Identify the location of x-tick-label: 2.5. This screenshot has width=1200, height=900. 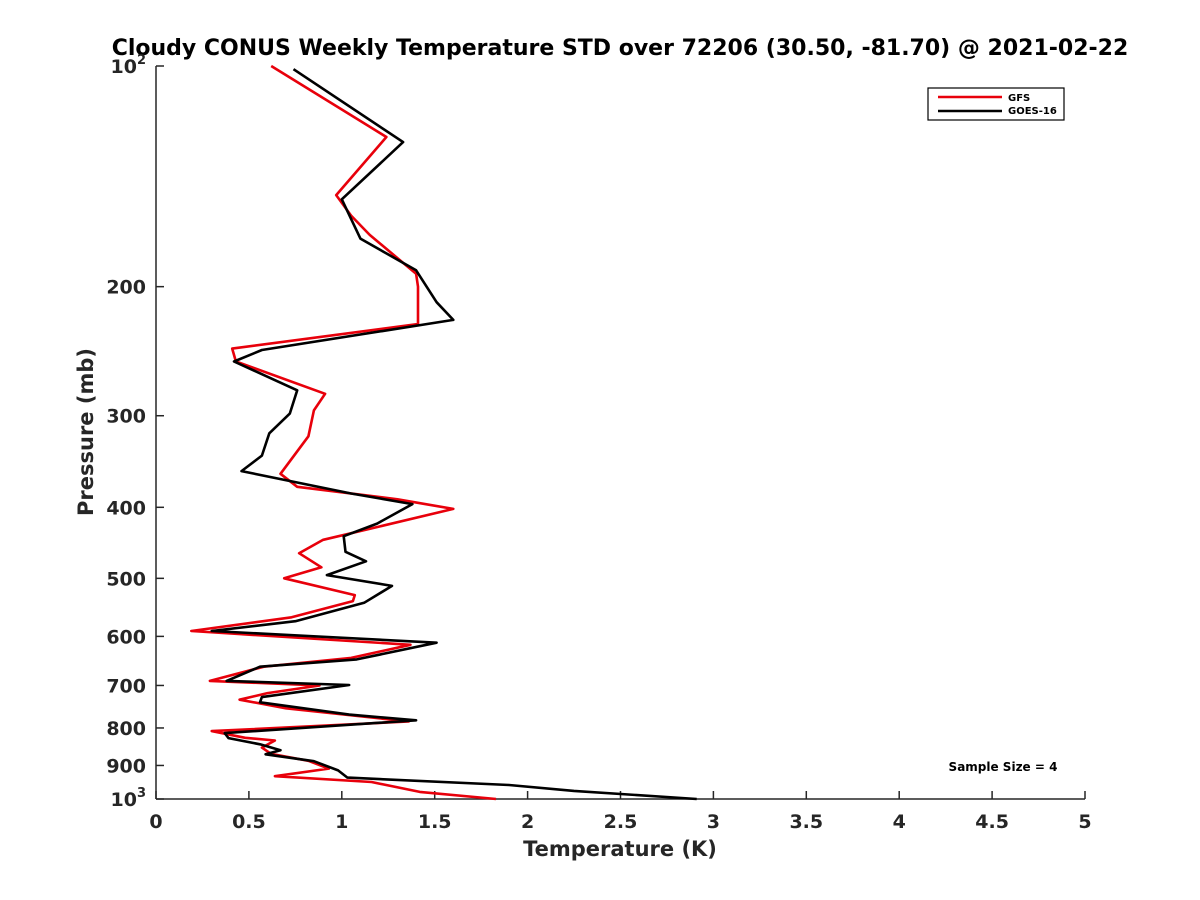
(621, 822).